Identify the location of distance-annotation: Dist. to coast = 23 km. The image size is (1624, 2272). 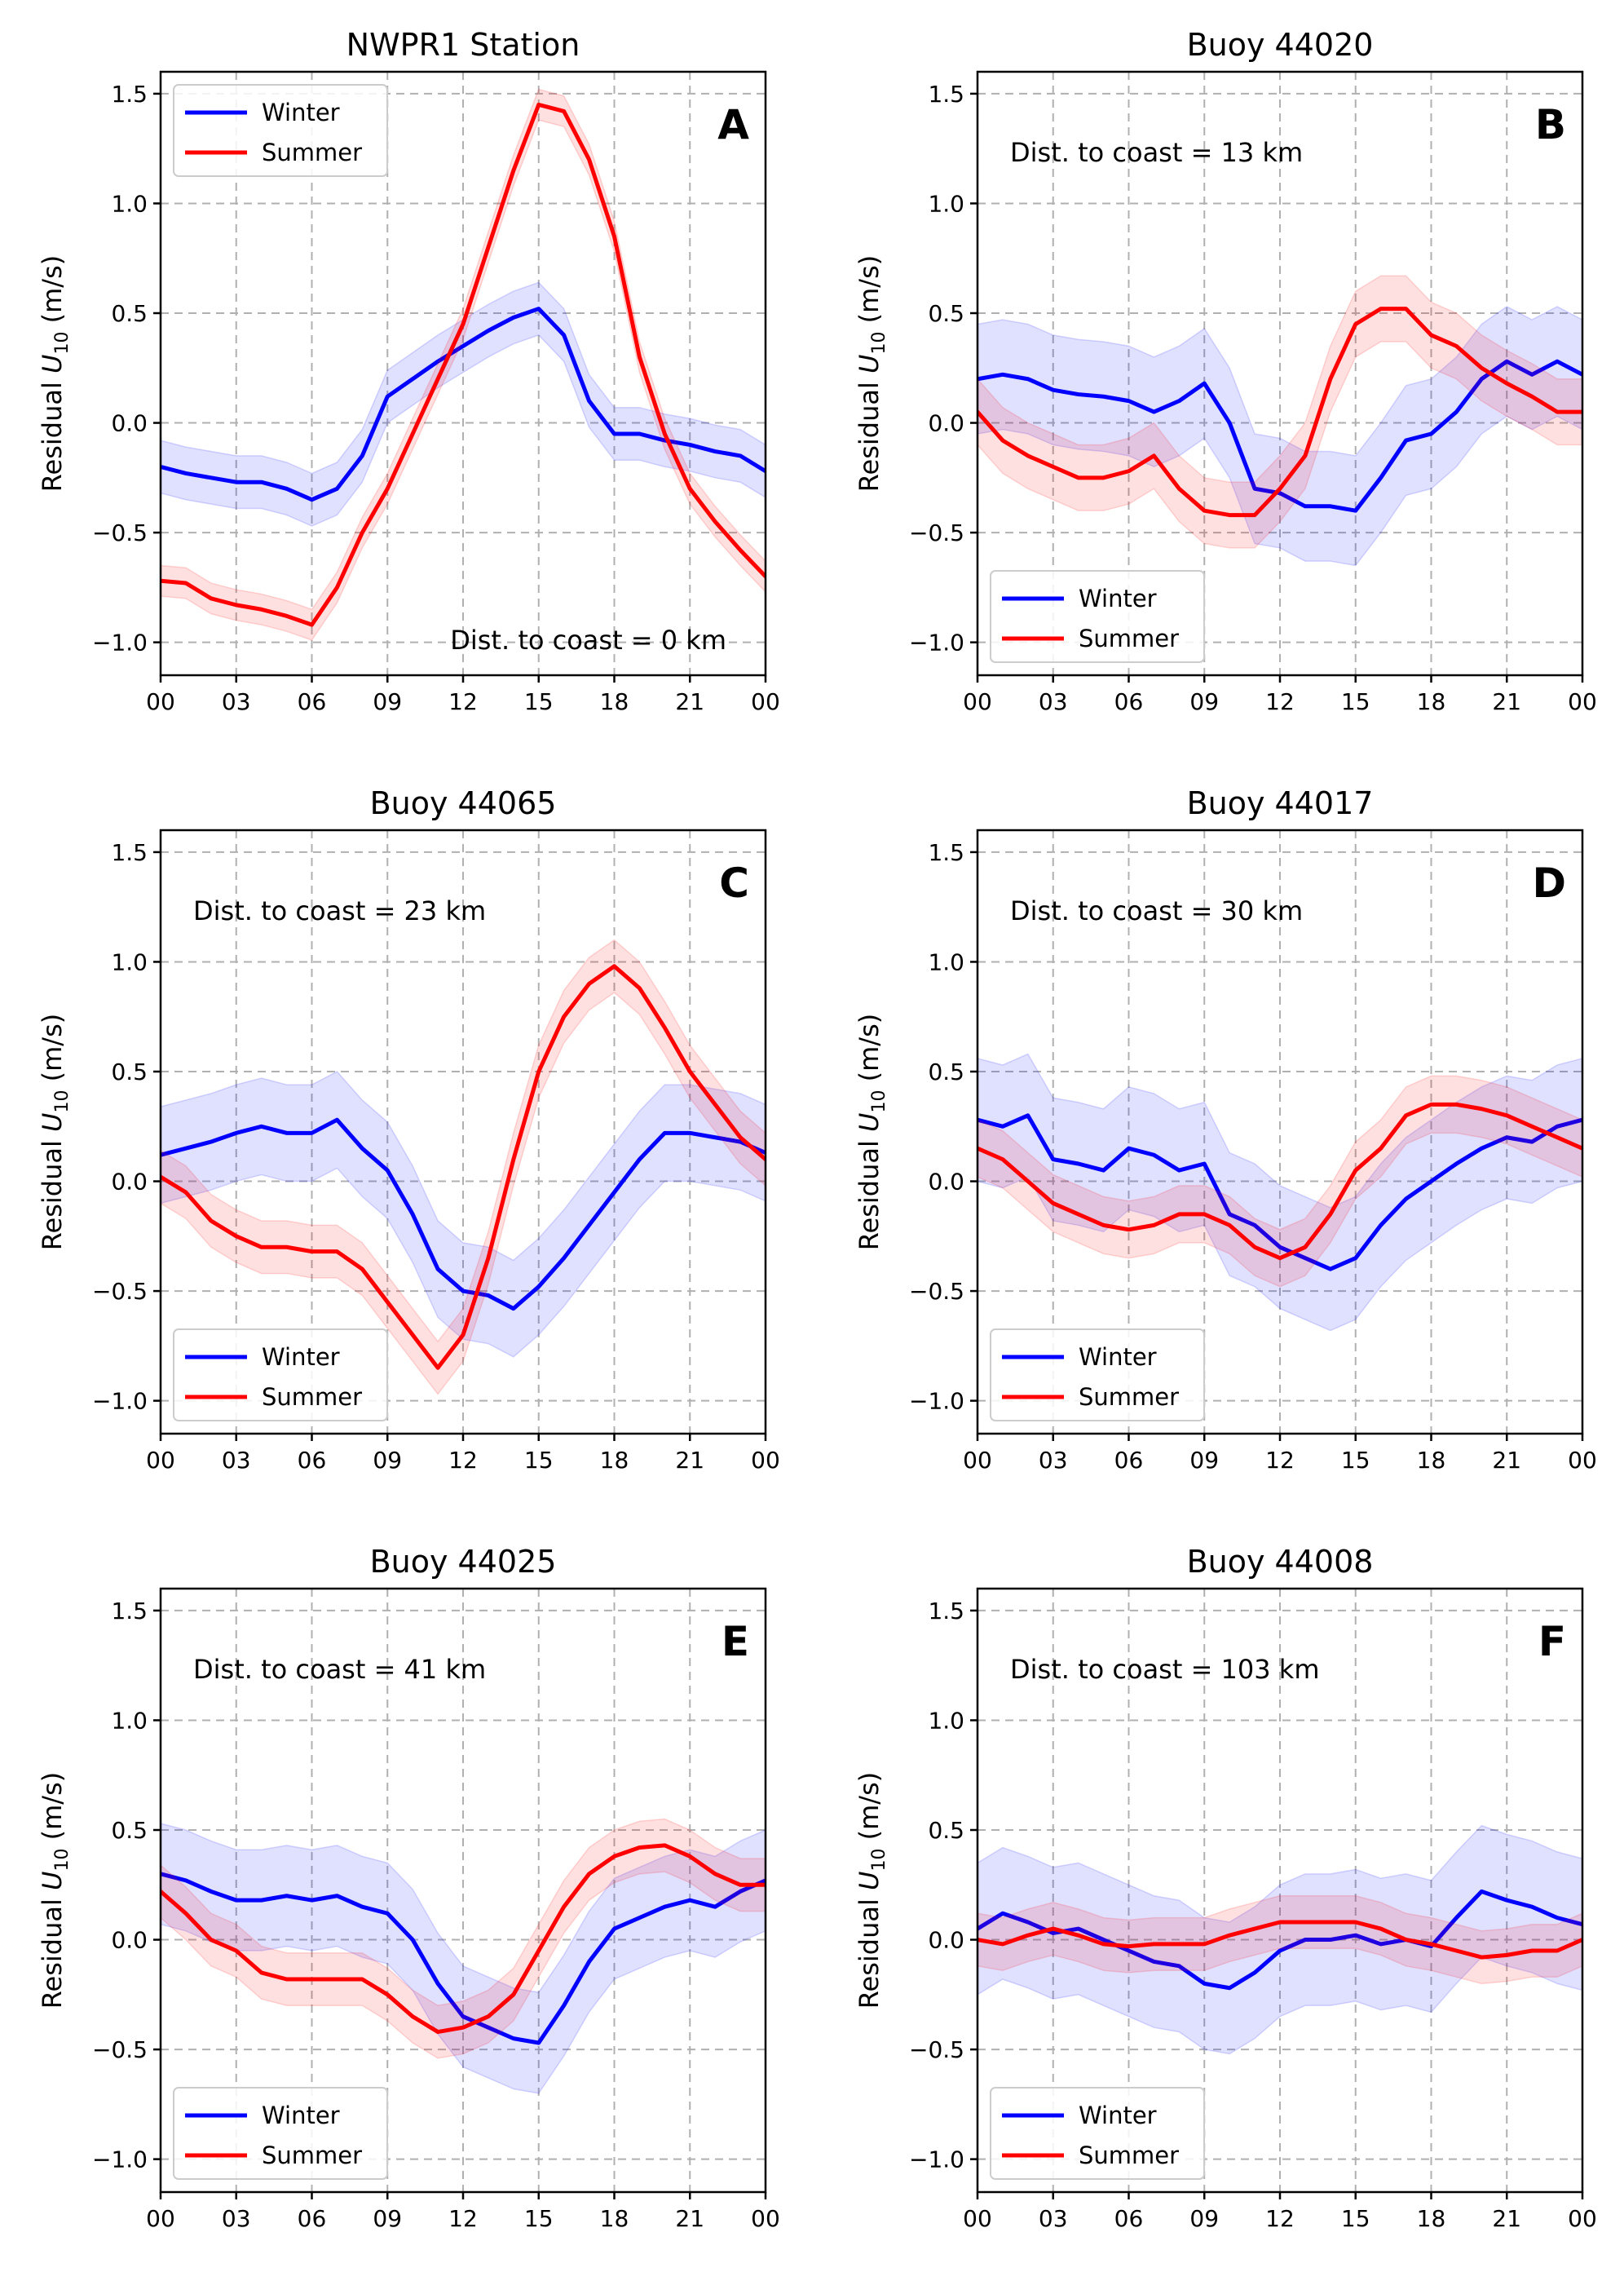
(339, 910).